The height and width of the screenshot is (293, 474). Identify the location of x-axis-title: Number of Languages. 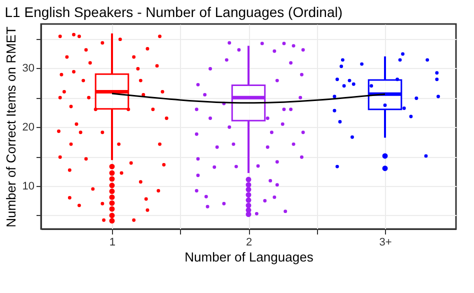
(249, 257).